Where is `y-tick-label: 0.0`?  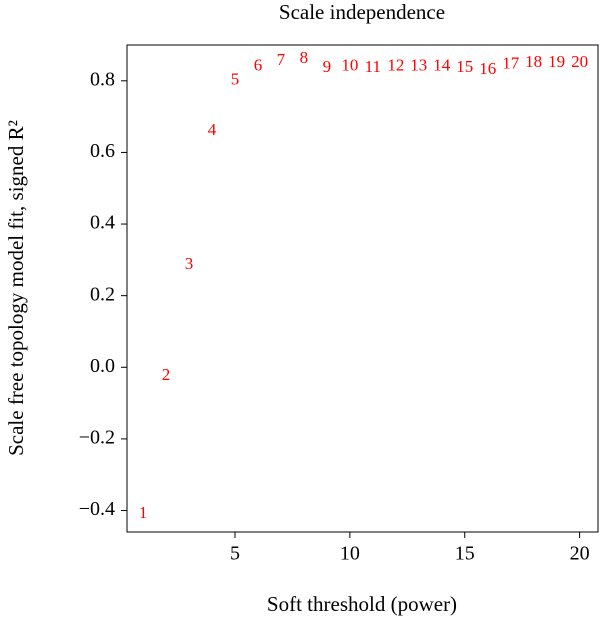
y-tick-label: 0.0 is located at coordinates (102, 366).